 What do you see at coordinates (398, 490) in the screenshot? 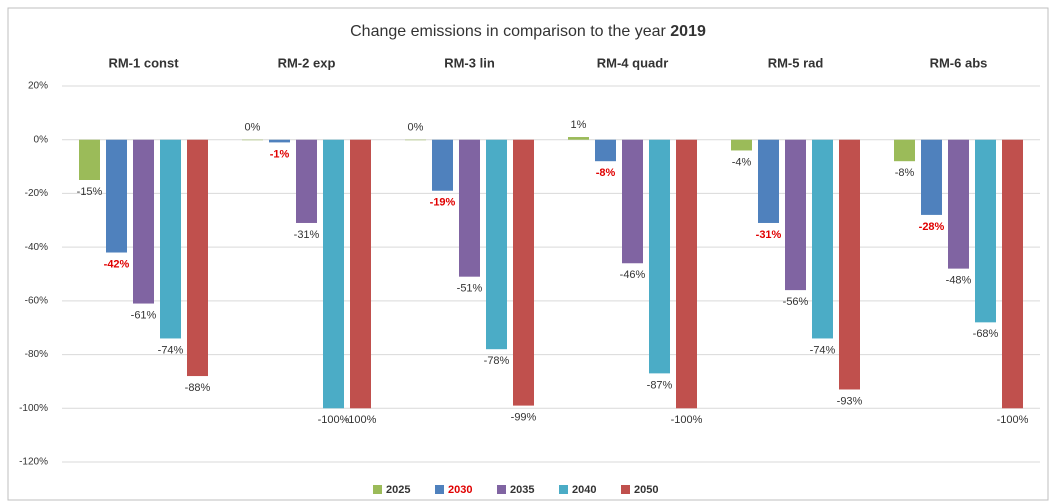
I see `legend-label: 2025` at bounding box center [398, 490].